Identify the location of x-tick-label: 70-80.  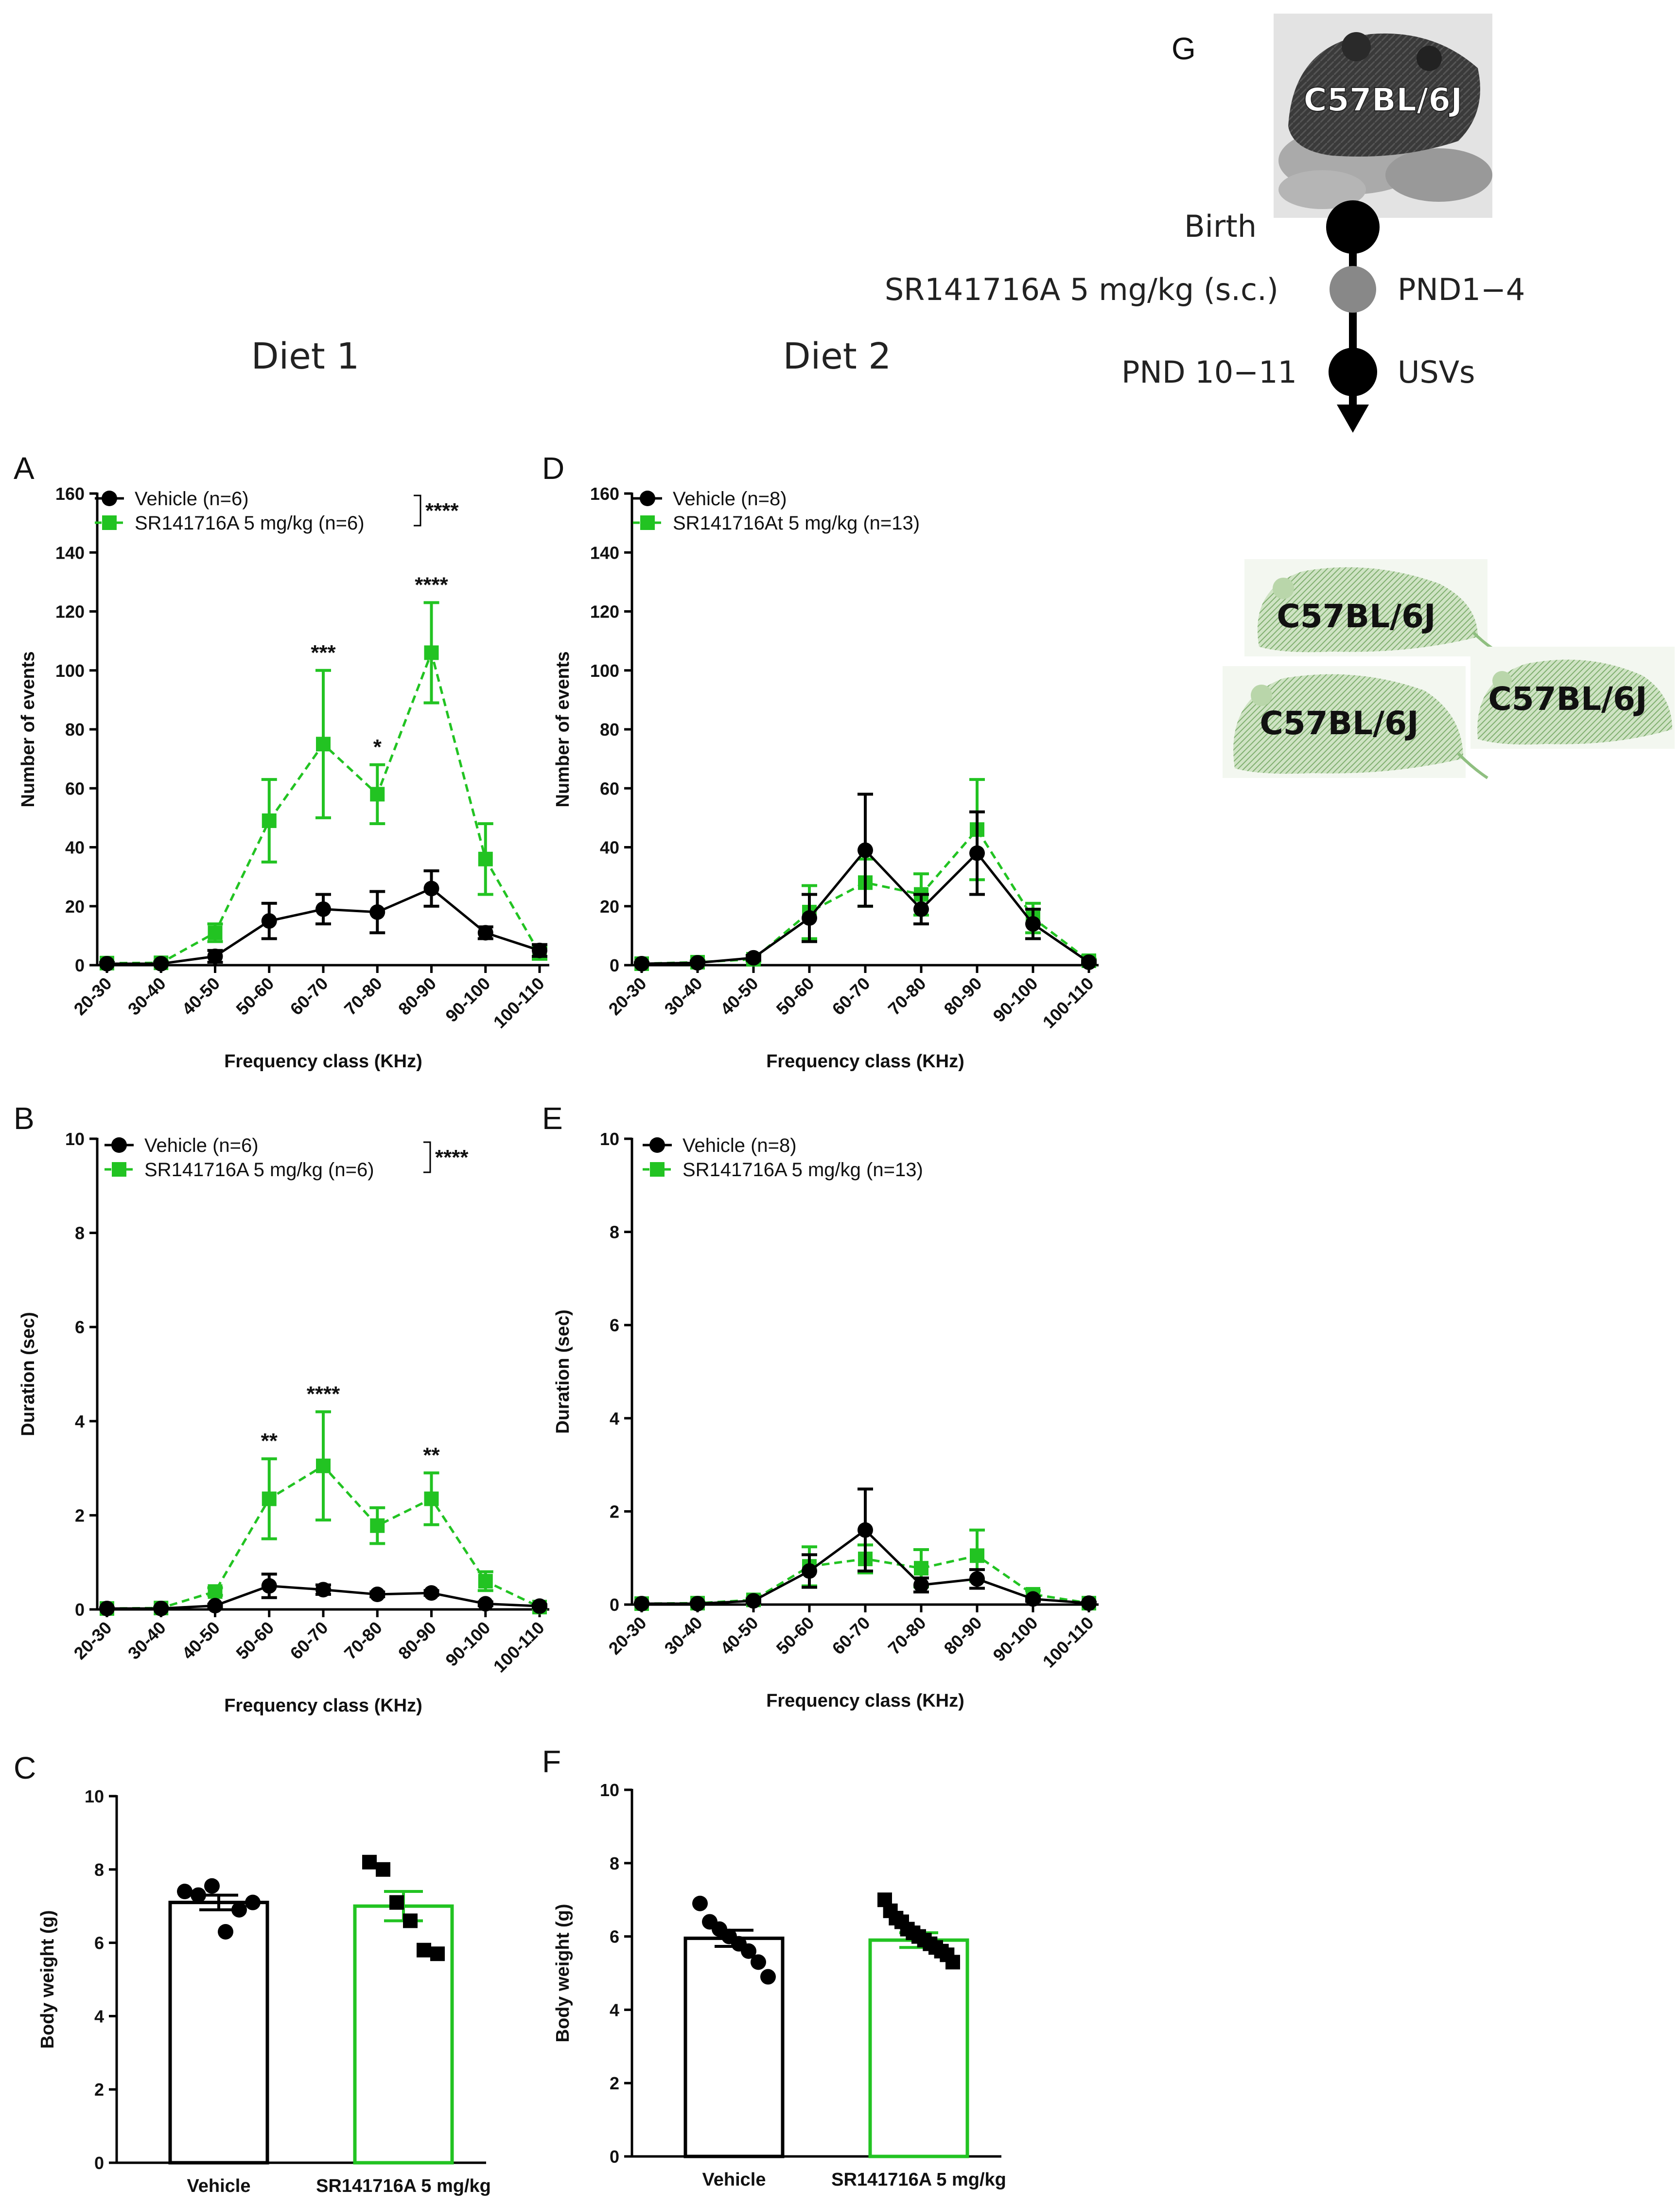
(907, 1636).